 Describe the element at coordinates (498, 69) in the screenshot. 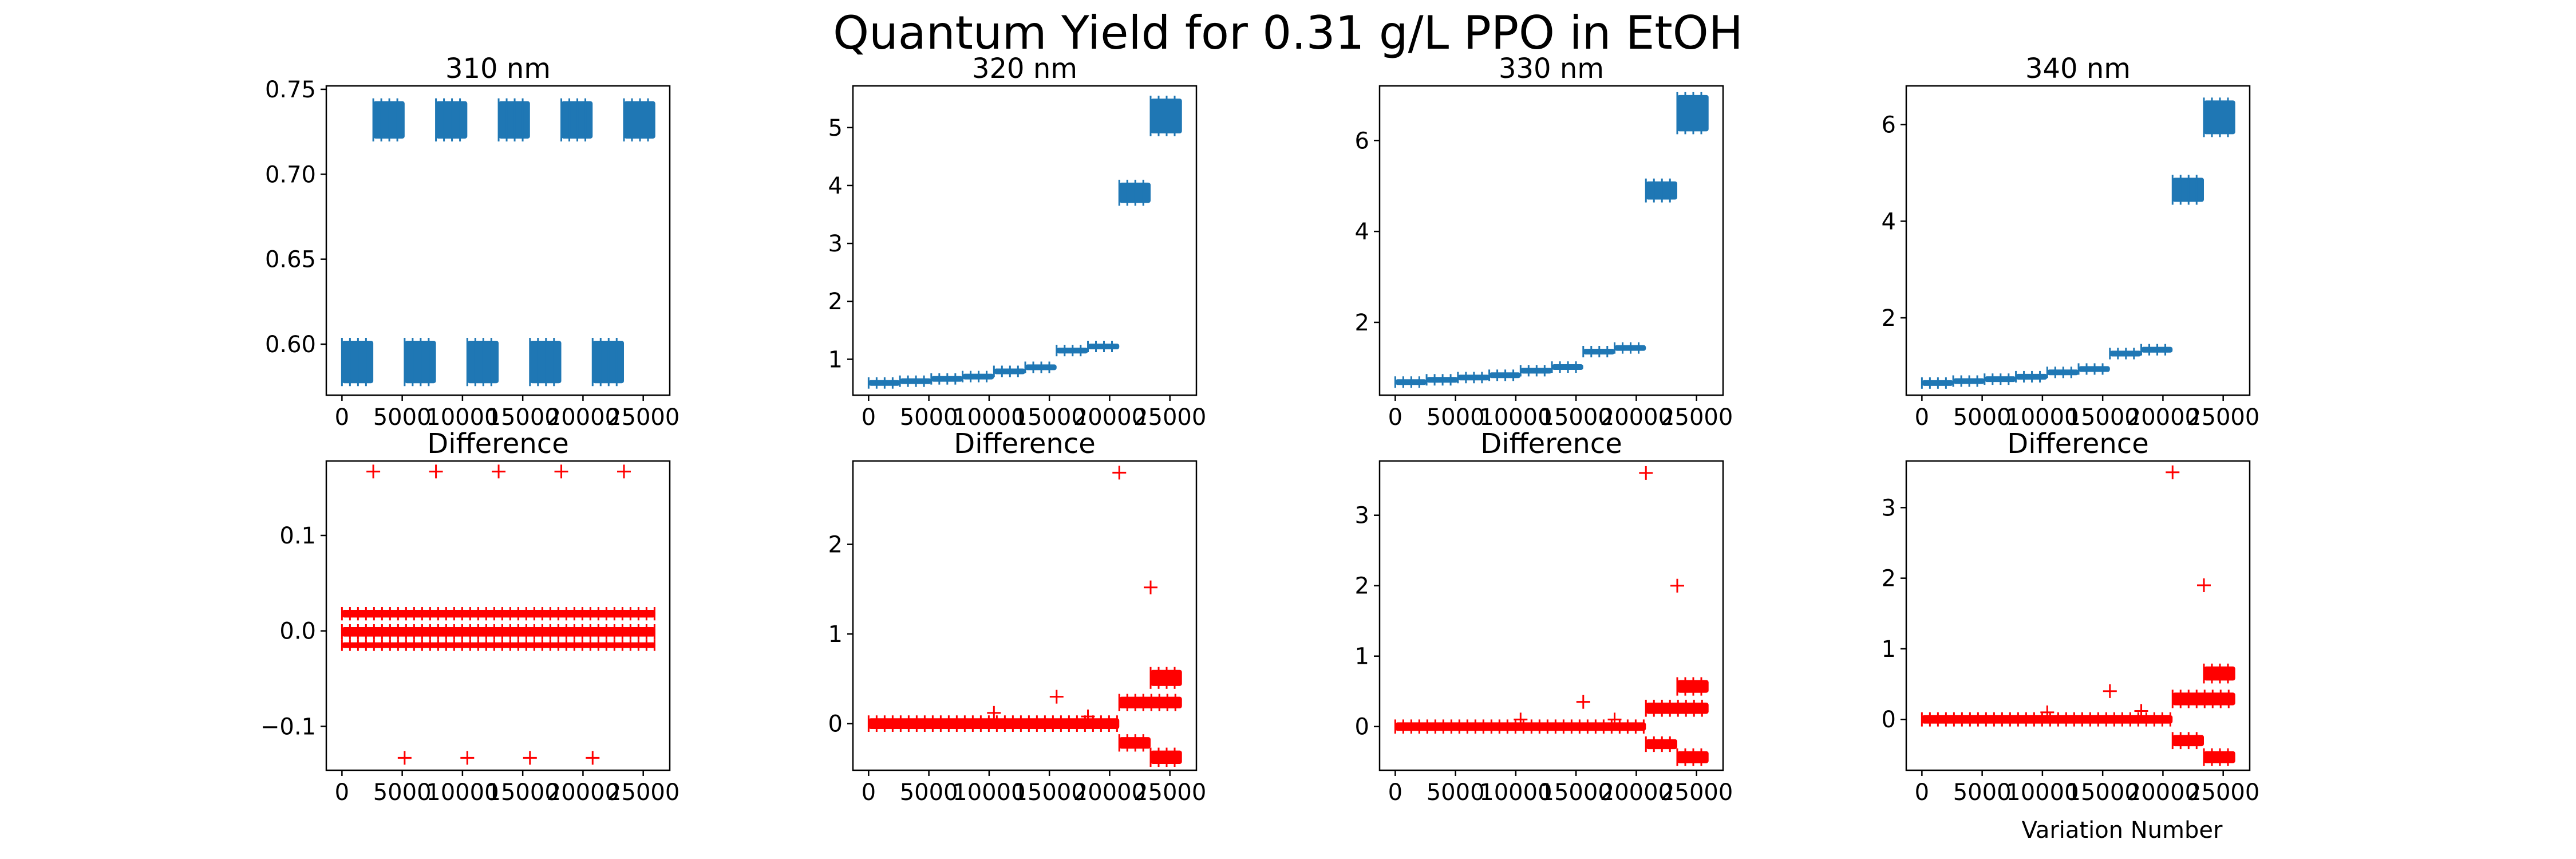

I see `subplot-title: 310 nm` at that location.